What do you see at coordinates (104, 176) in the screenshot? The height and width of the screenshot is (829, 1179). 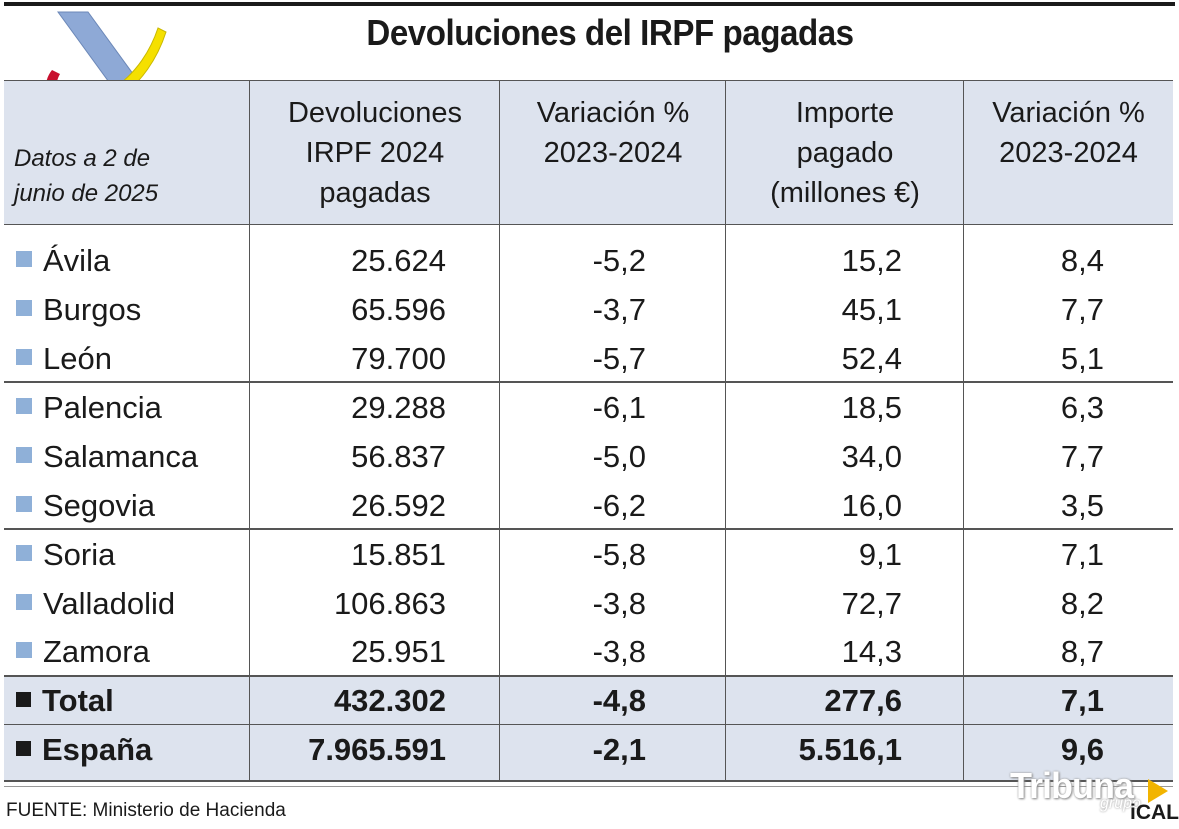 I see `date-note: Datos a 2 de junio de 2025` at bounding box center [104, 176].